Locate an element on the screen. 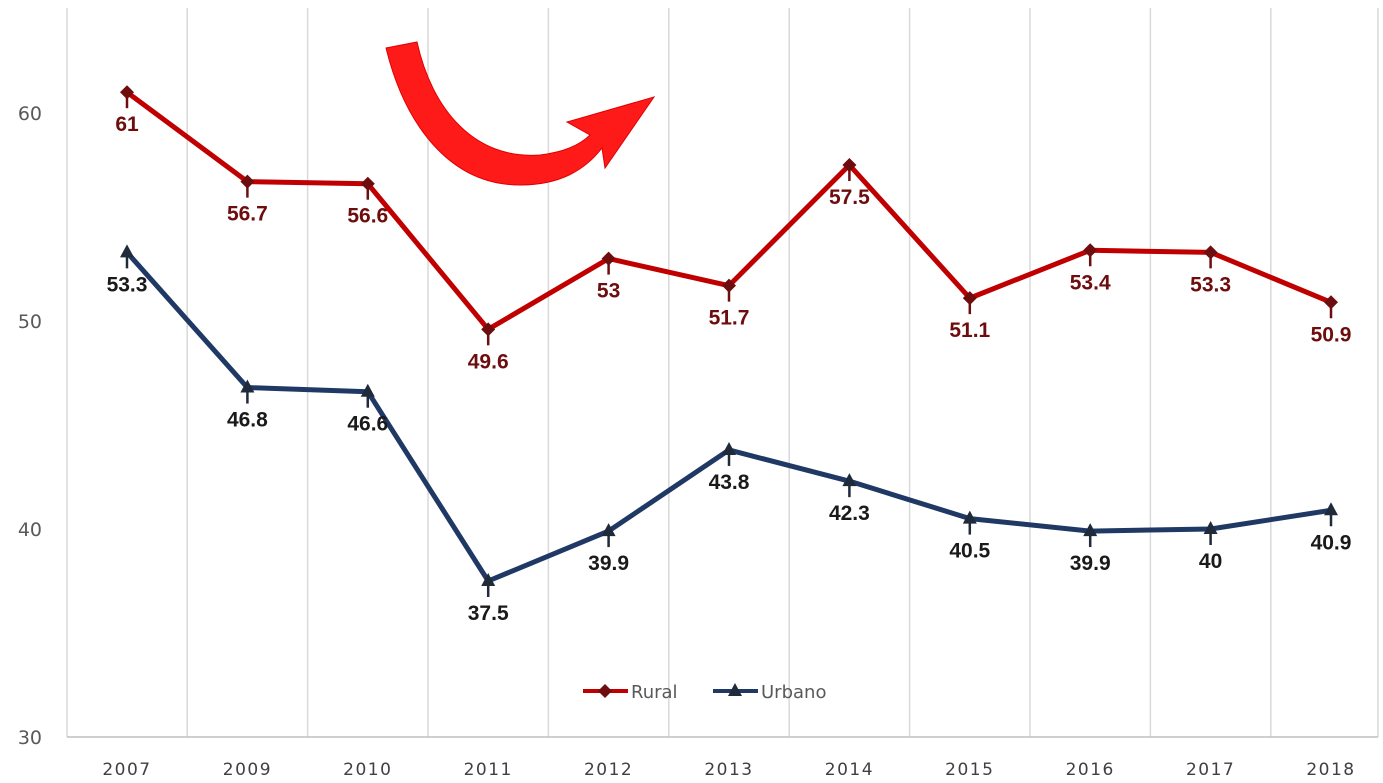  data-label: 53.4 is located at coordinates (1090, 282).